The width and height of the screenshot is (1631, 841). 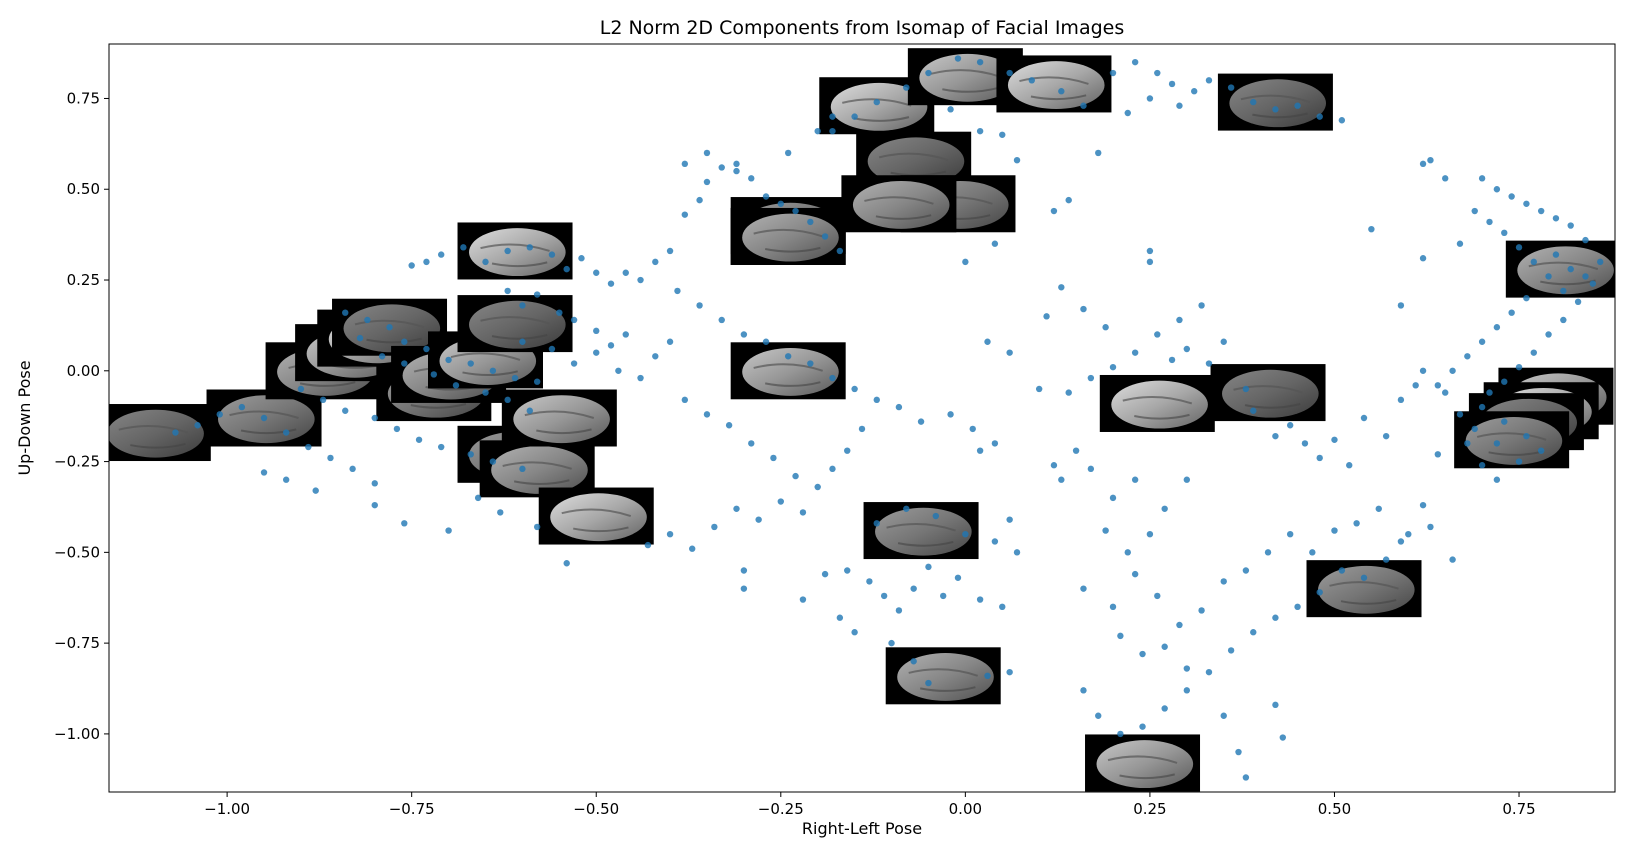 I want to click on x-tick-label: −0.75, so click(x=412, y=809).